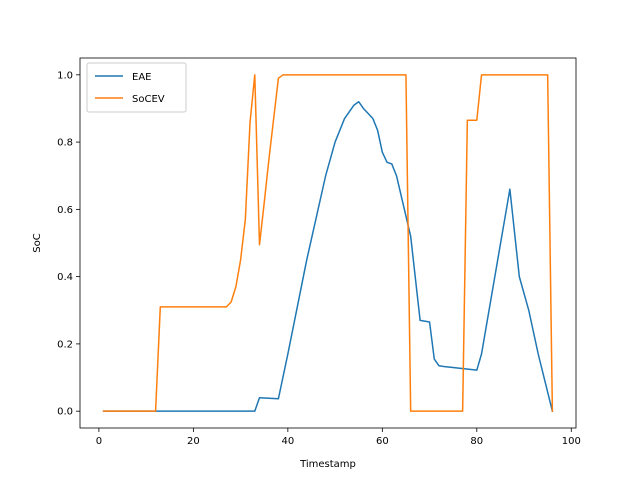  Describe the element at coordinates (37, 242) in the screenshot. I see `y-axis-label: SoC` at that location.